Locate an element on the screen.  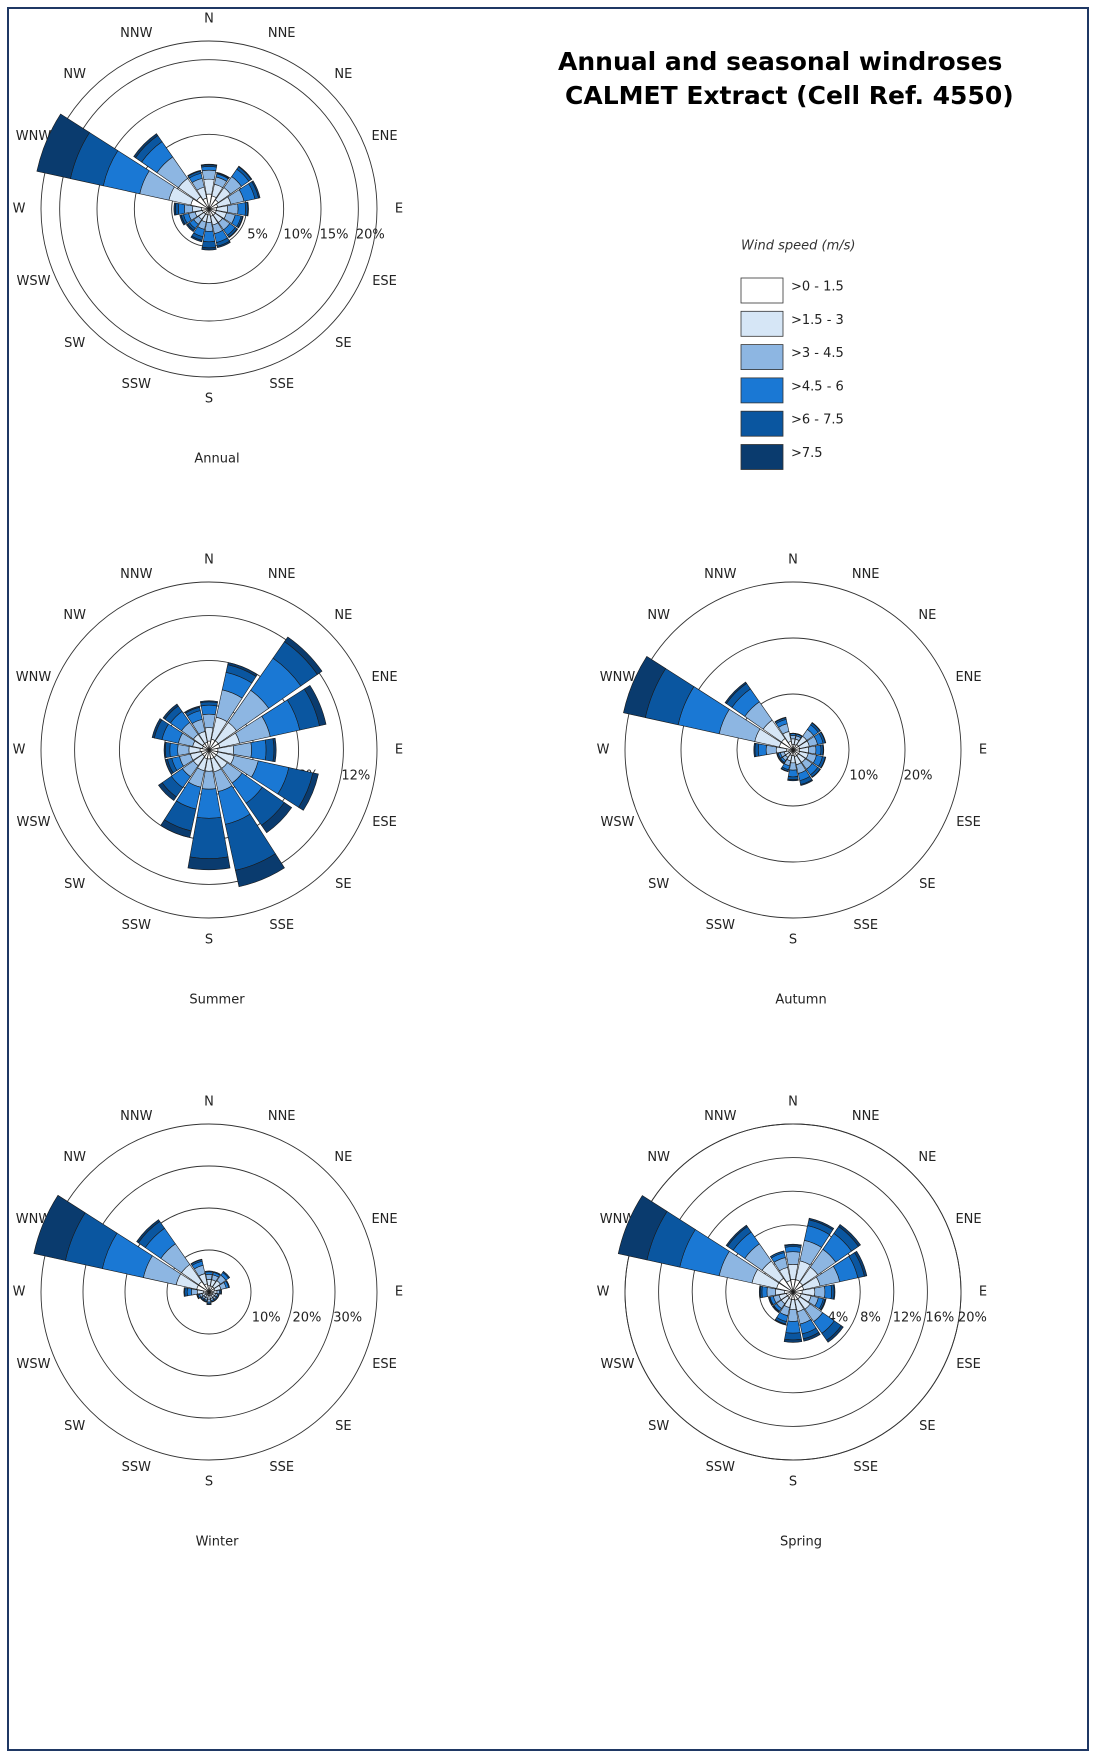
chart-caption: Annual is located at coordinates (216, 459).